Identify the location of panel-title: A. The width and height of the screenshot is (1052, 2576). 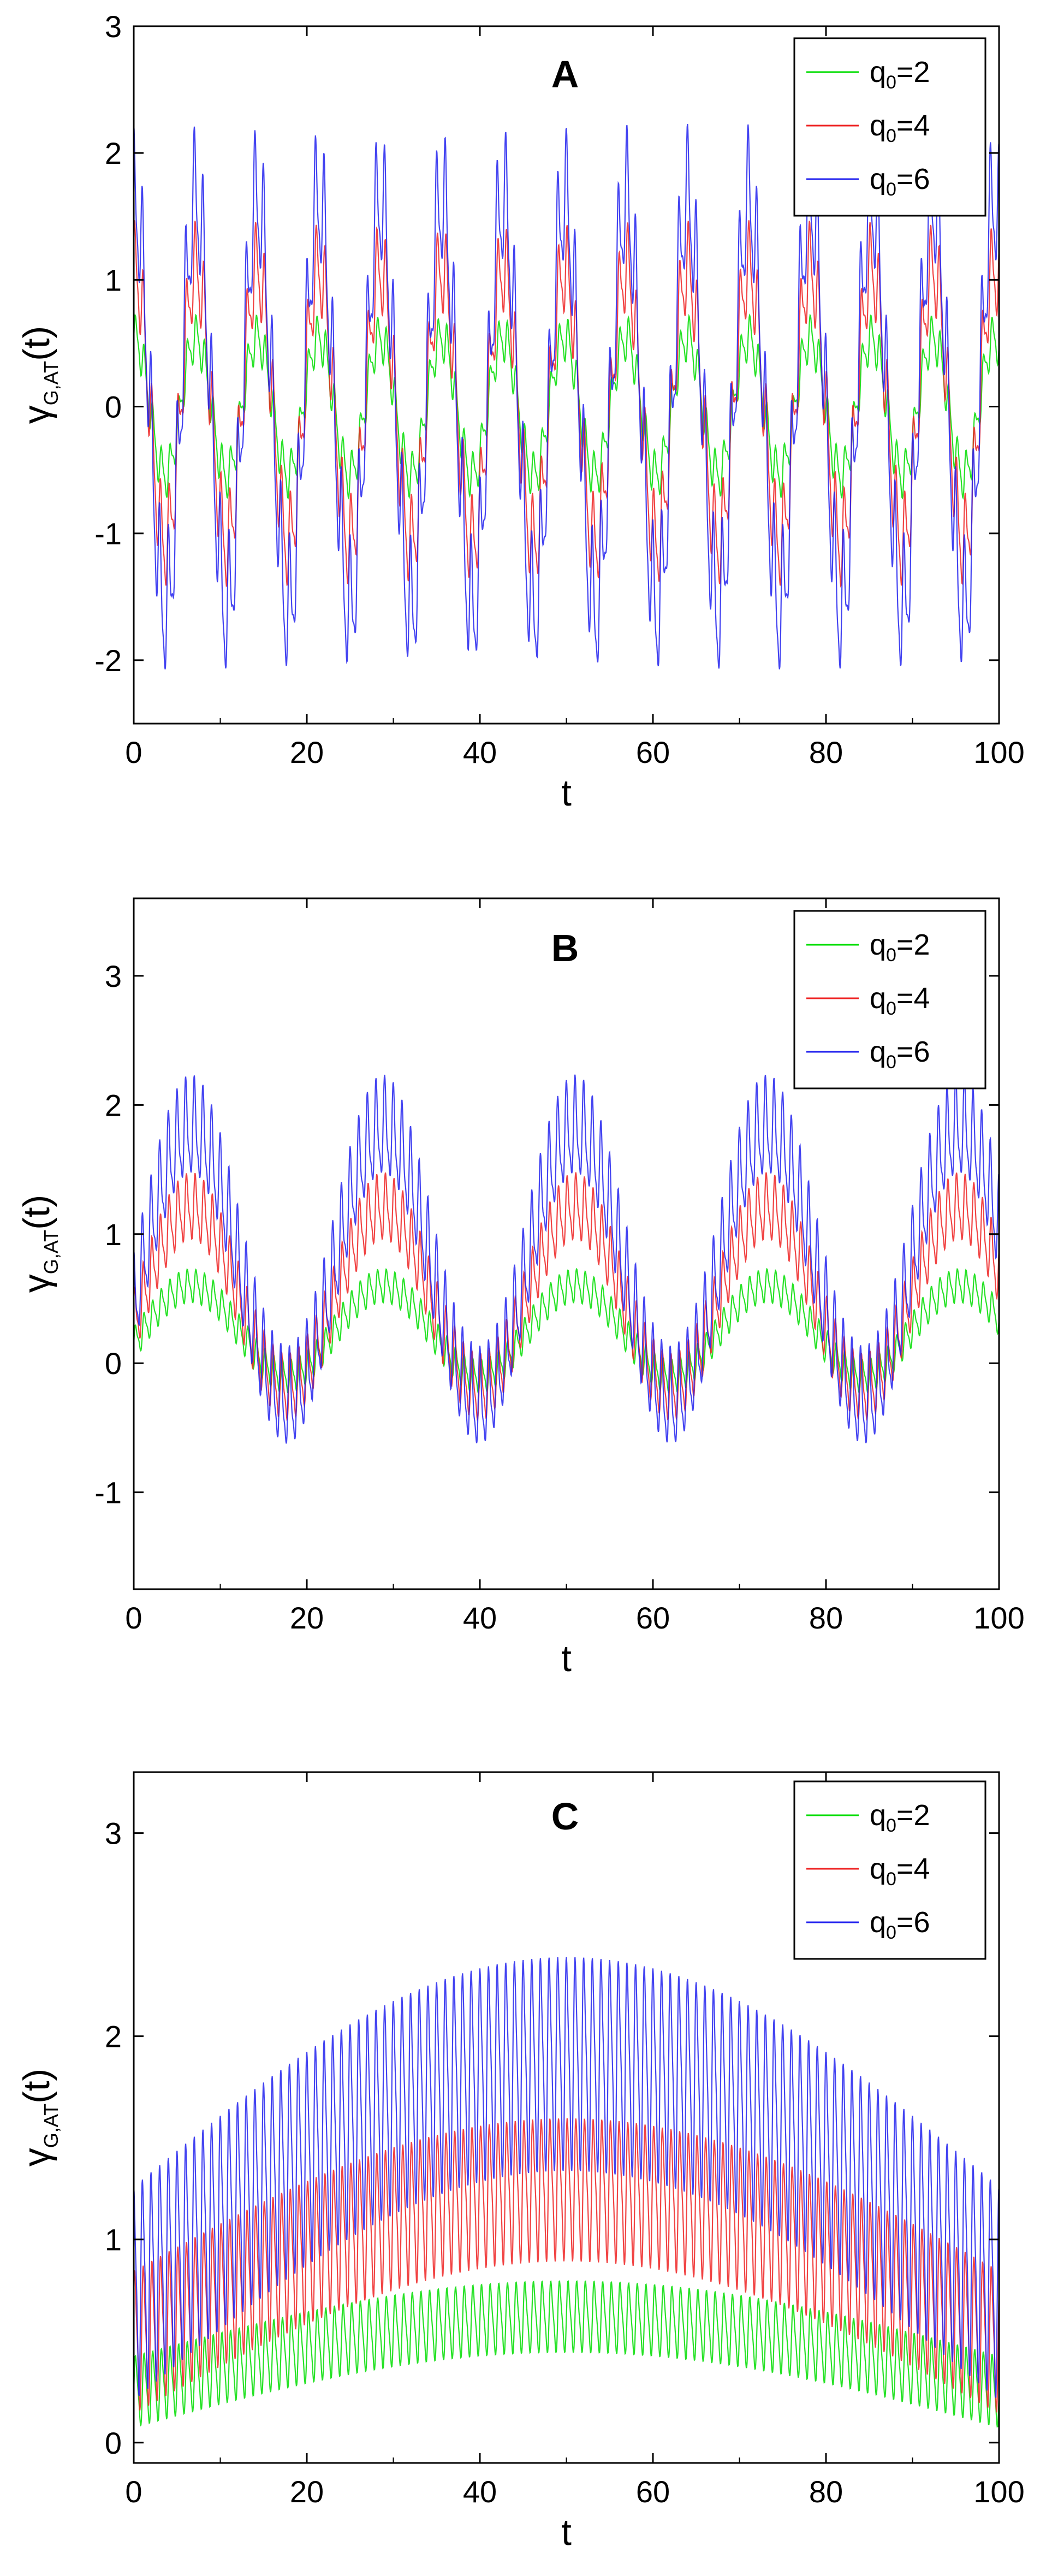
(565, 74).